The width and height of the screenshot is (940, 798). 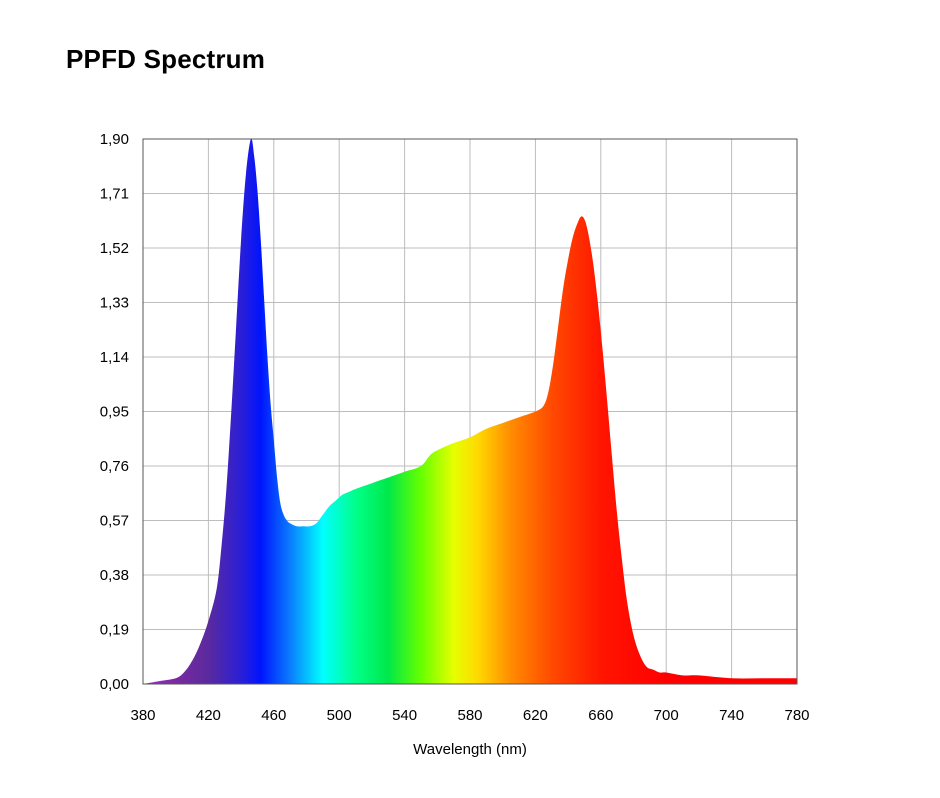 I want to click on x-tick-labels: 380 420 460 500 540 580 620 660 700 740 780, so click(x=469, y=715).